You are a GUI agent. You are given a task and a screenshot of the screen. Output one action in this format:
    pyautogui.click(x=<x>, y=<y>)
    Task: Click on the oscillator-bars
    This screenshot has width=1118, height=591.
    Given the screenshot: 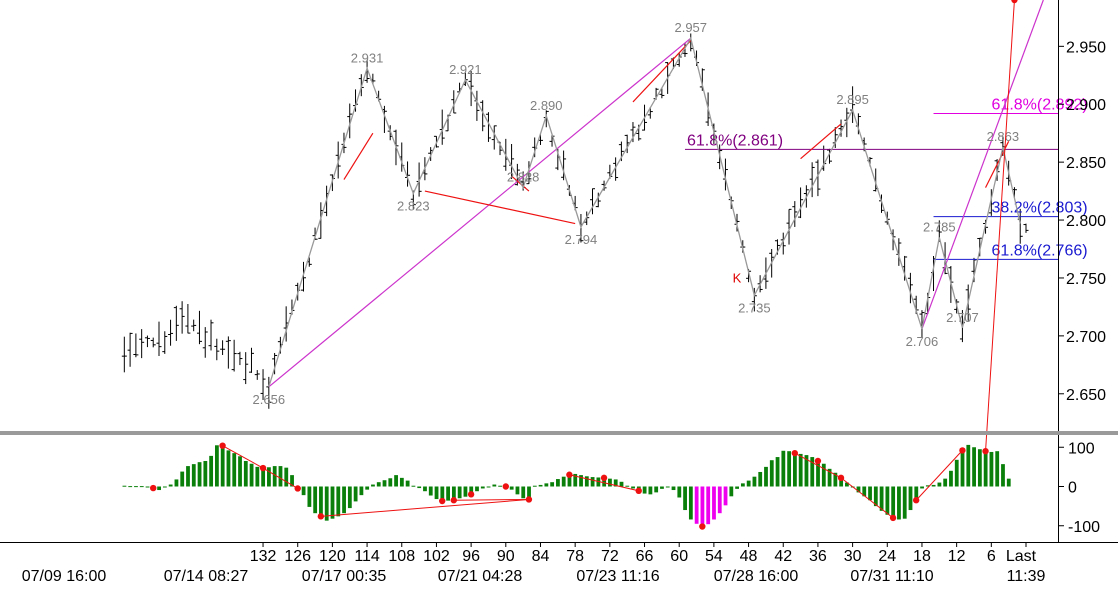 What is the action you would take?
    pyautogui.click(x=566, y=485)
    